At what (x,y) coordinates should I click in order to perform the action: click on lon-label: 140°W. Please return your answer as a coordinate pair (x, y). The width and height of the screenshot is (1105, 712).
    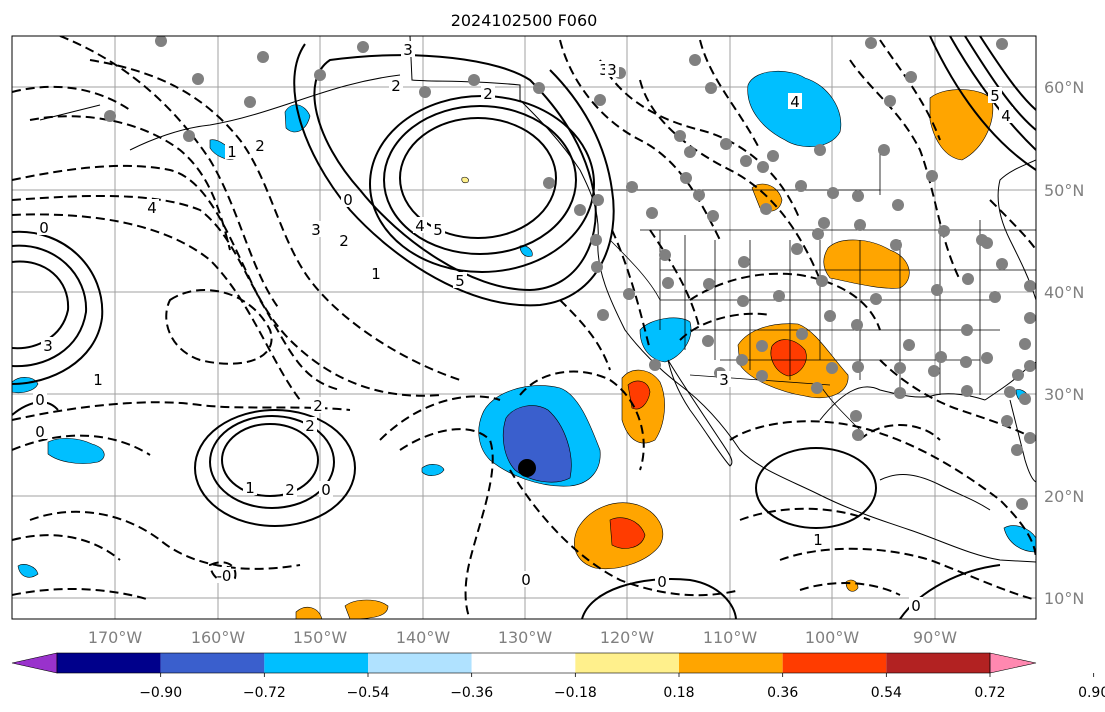
    Looking at the image, I should click on (423, 637).